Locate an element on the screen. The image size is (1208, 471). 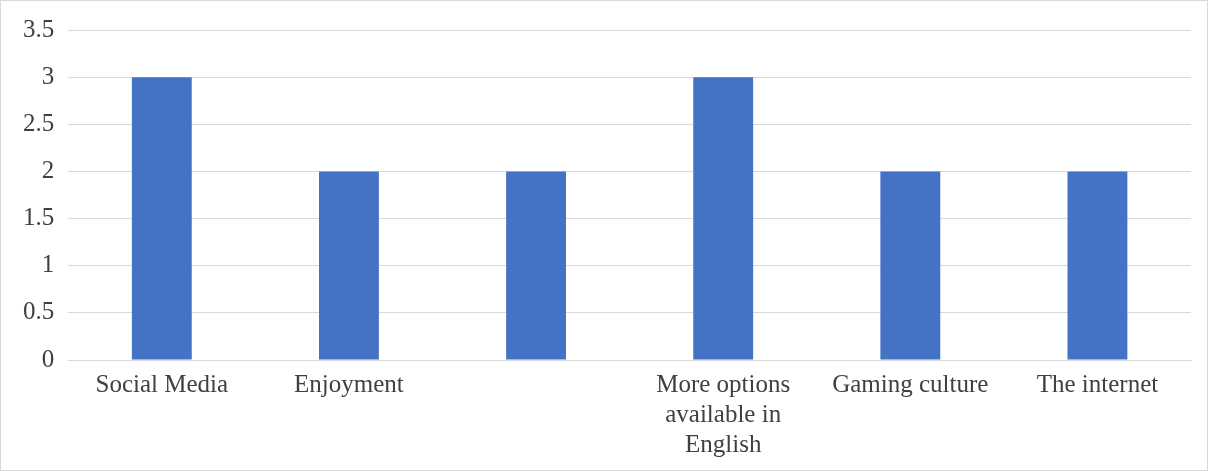
y-tick-label: 0.5 is located at coordinates (39, 311).